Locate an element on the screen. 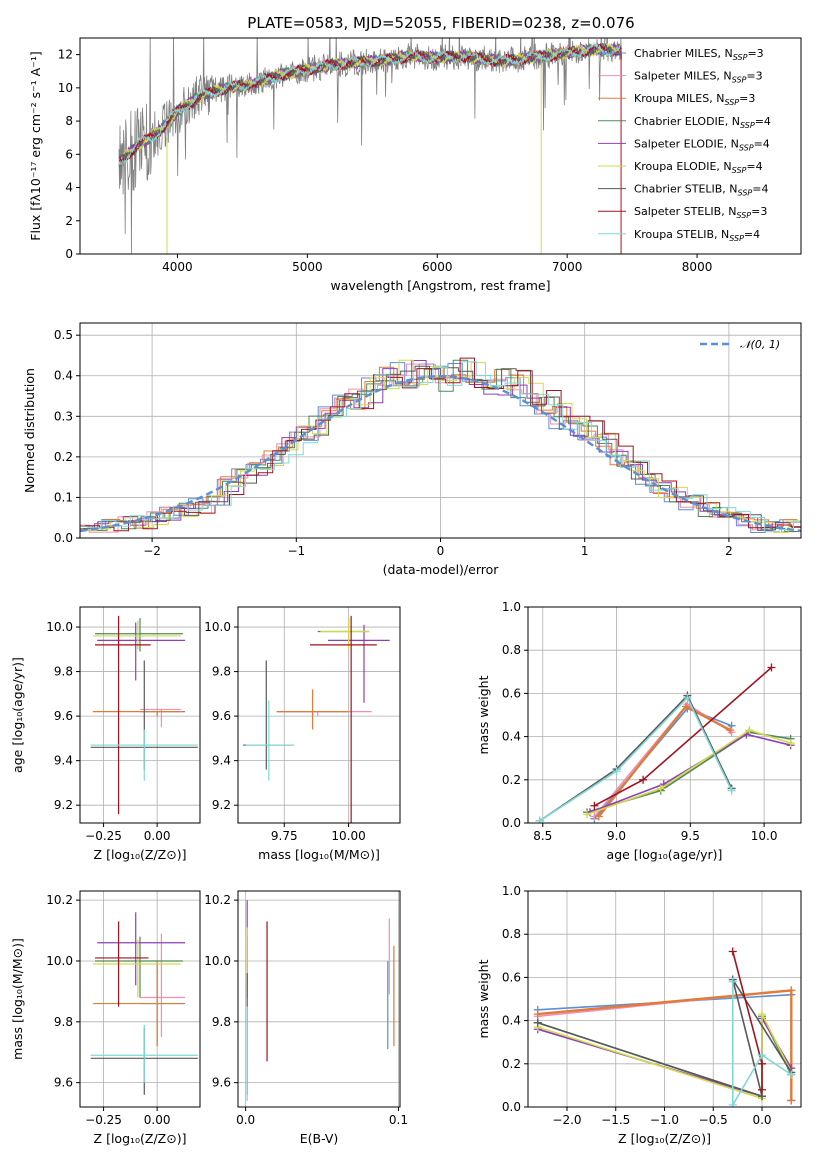 Image resolution: width=819 pixels, height=1170 pixels. mass-vs-ebv-plot: 0.0 0.1 9.6 9.8 10.0 10.2 E(B-V) is located at coordinates (306, 1018).